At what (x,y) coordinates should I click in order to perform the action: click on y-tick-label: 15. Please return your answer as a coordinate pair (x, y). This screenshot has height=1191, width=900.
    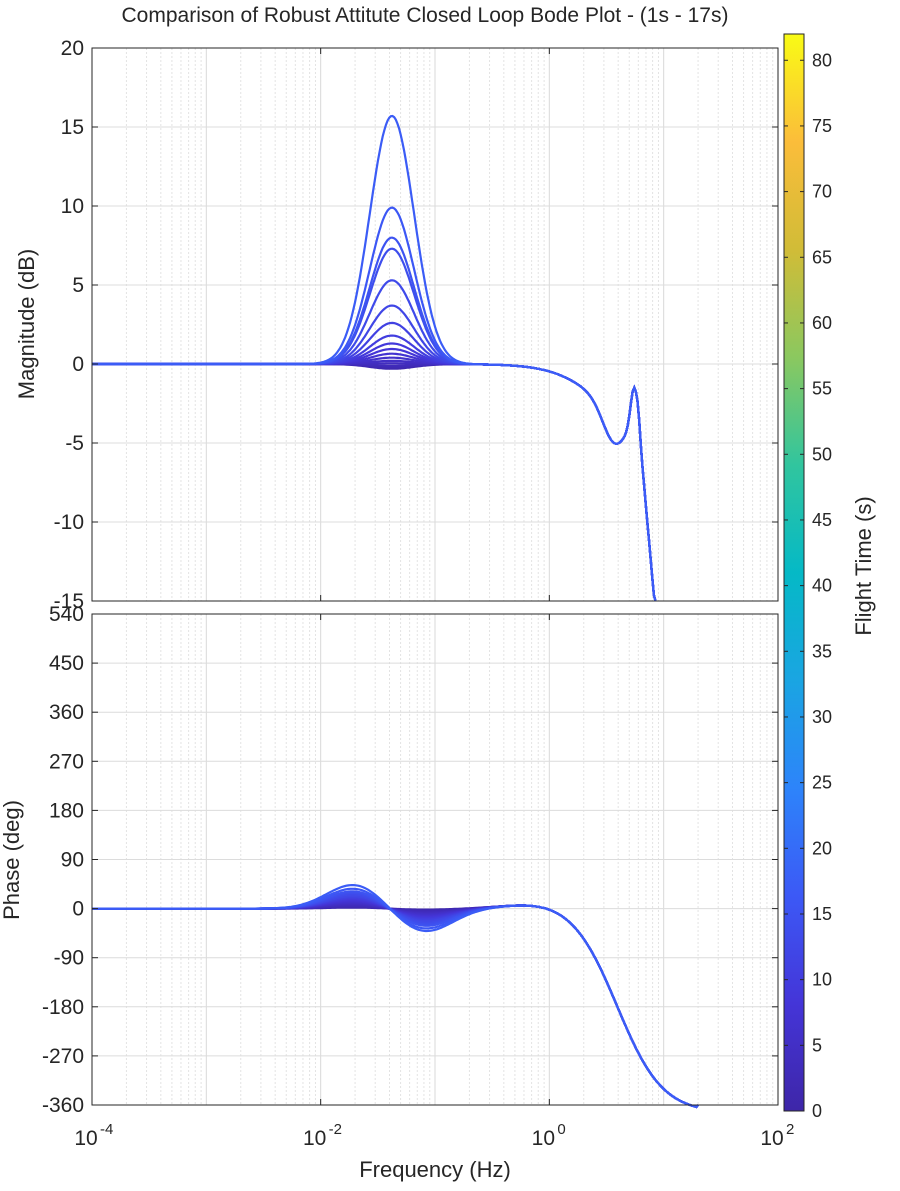
    Looking at the image, I should click on (72, 127).